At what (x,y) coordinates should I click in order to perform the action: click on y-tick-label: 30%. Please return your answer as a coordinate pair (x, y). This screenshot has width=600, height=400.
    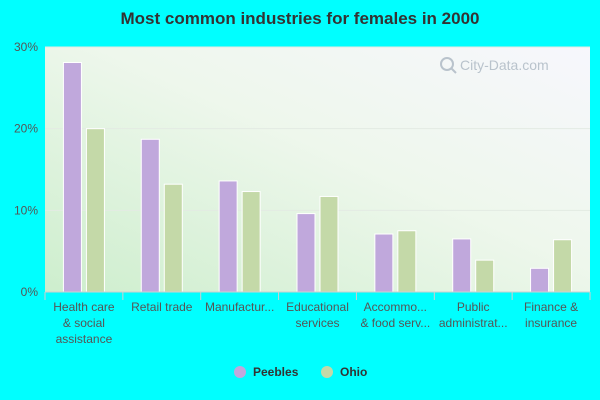
    Looking at the image, I should click on (26, 47).